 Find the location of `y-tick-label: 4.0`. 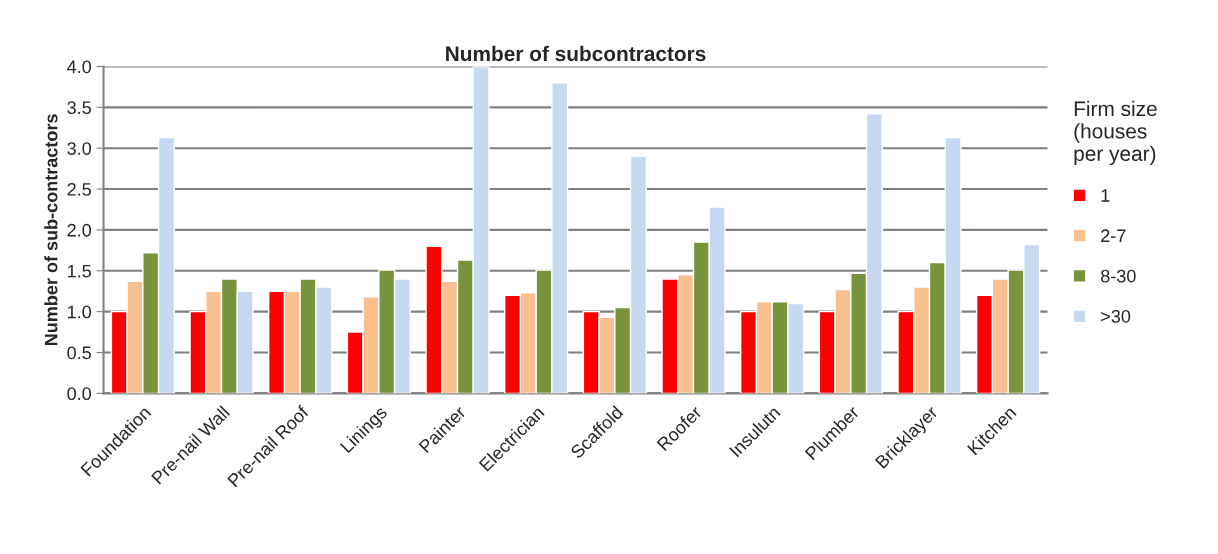

y-tick-label: 4.0 is located at coordinates (79, 67).